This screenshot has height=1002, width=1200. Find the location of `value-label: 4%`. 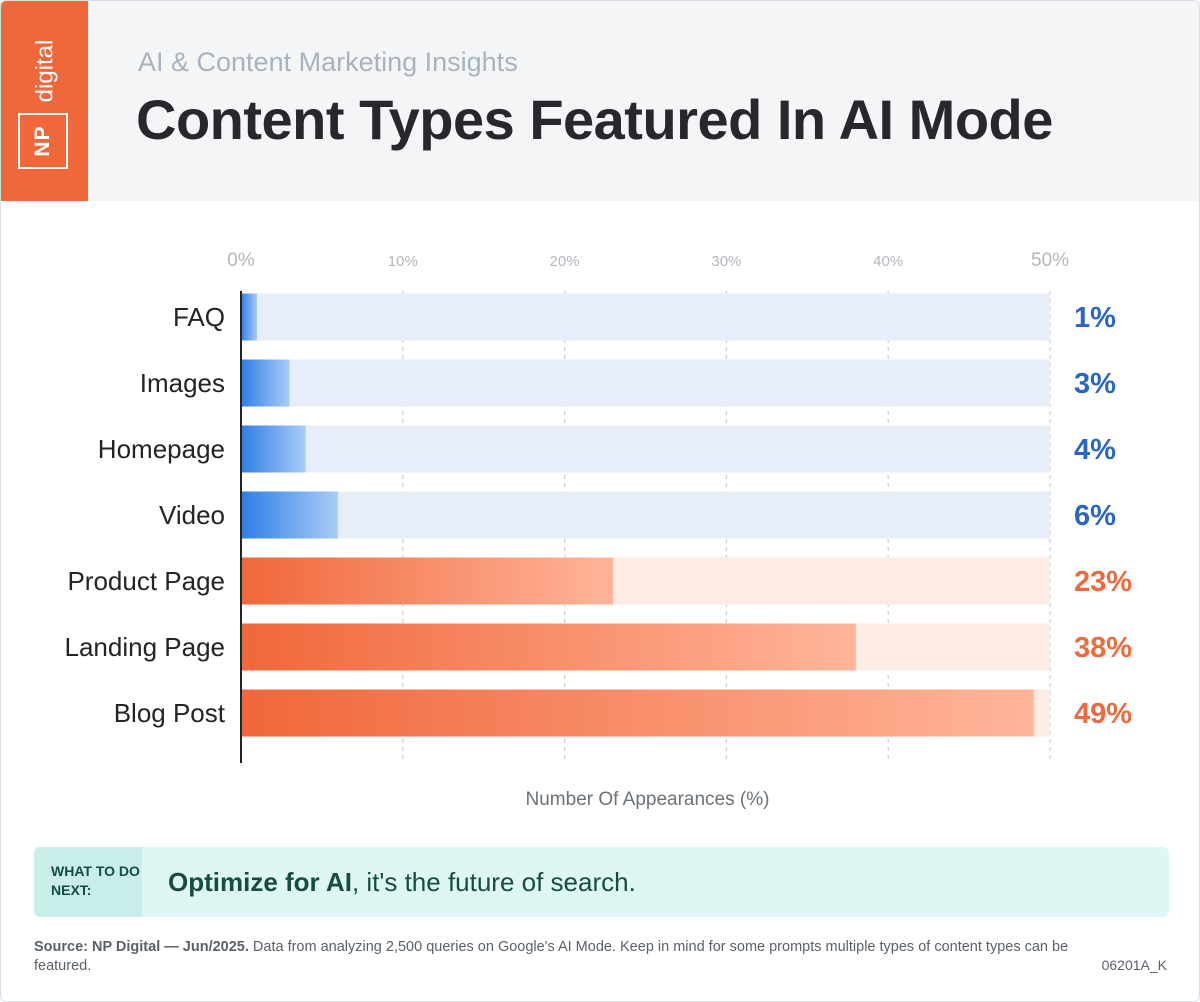

value-label: 4% is located at coordinates (1095, 450).